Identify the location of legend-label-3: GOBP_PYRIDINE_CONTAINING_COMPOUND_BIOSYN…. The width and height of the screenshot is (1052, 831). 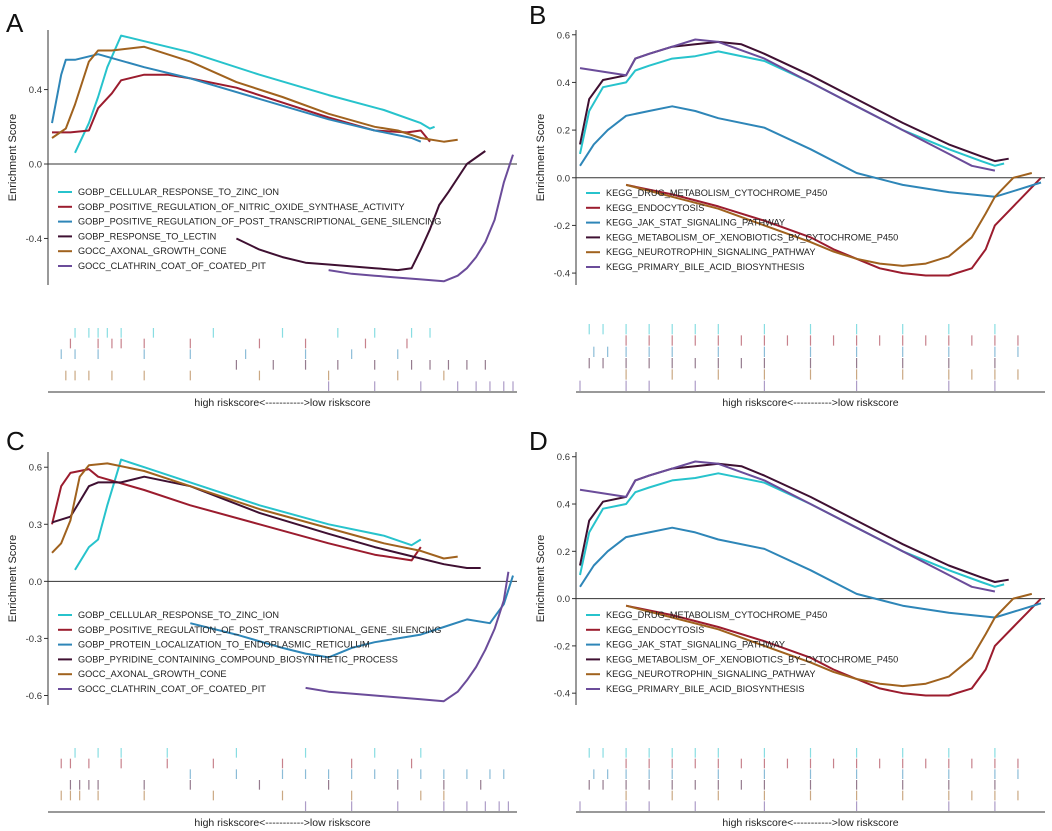
(238, 659).